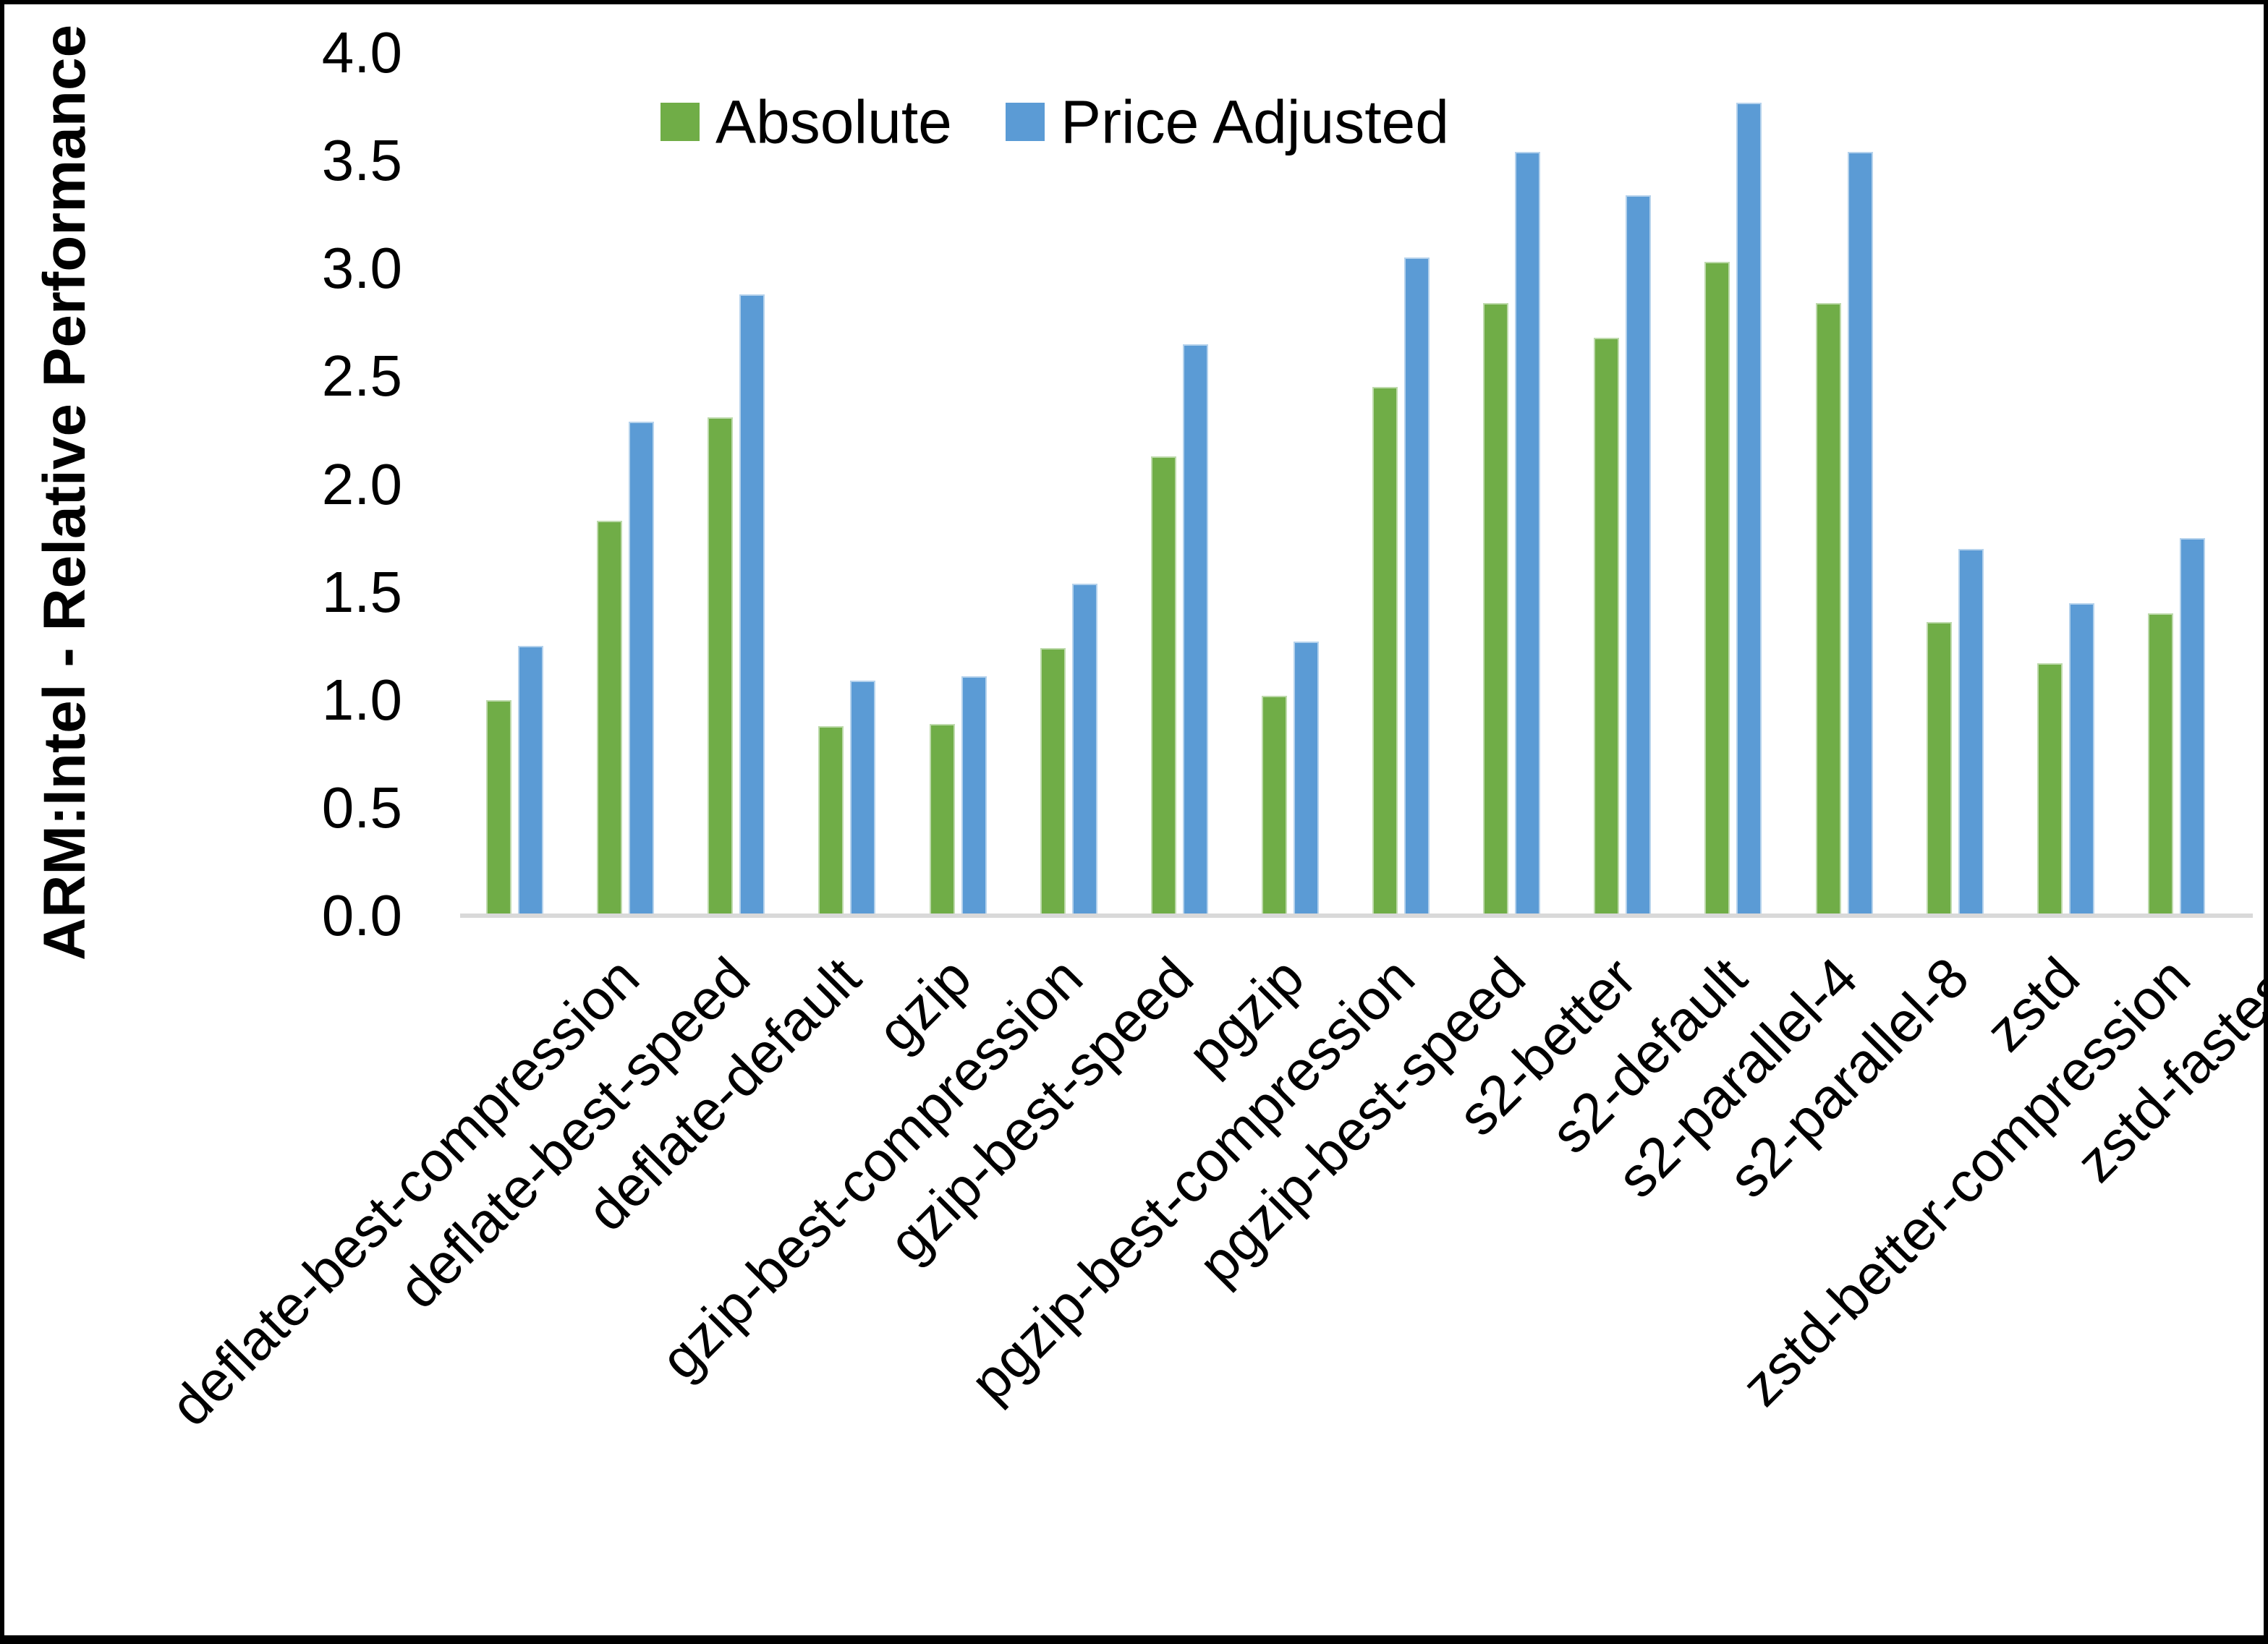 The width and height of the screenshot is (2268, 1644). Describe the element at coordinates (642, 669) in the screenshot. I see `bar-price-adjusted-deflate-best-speed` at that location.